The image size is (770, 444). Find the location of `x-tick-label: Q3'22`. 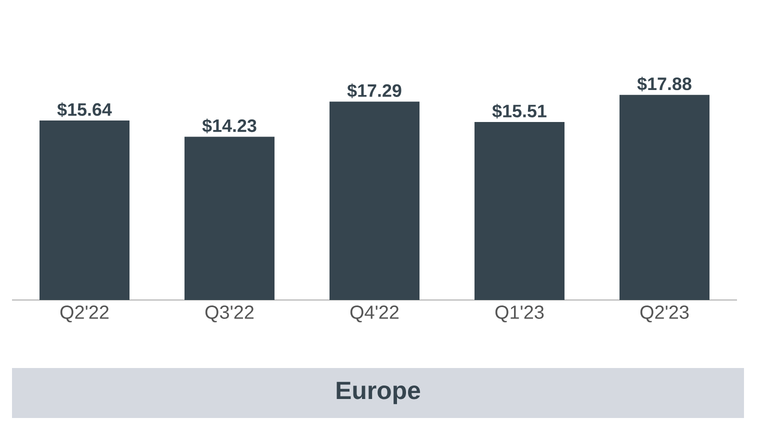

x-tick-label: Q3'22 is located at coordinates (229, 314).